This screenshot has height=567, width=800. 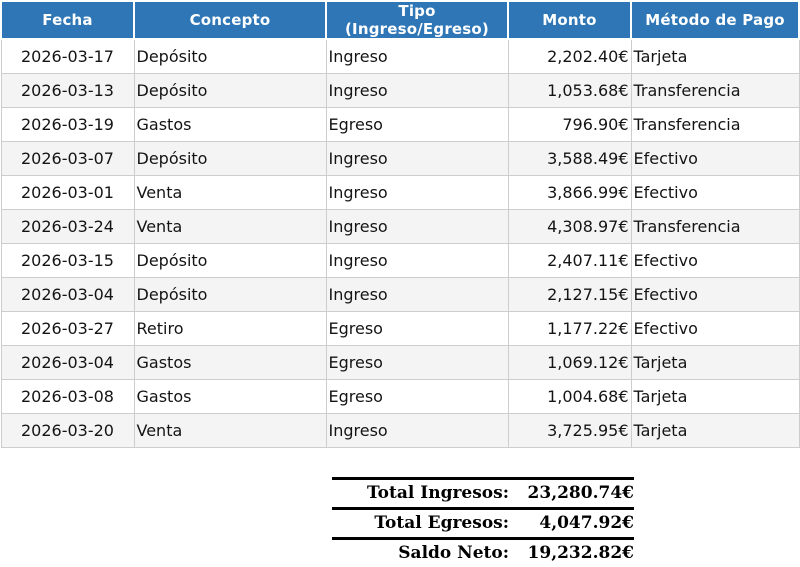 I want to click on cell-monto: 1,177.22€, so click(x=569, y=329).